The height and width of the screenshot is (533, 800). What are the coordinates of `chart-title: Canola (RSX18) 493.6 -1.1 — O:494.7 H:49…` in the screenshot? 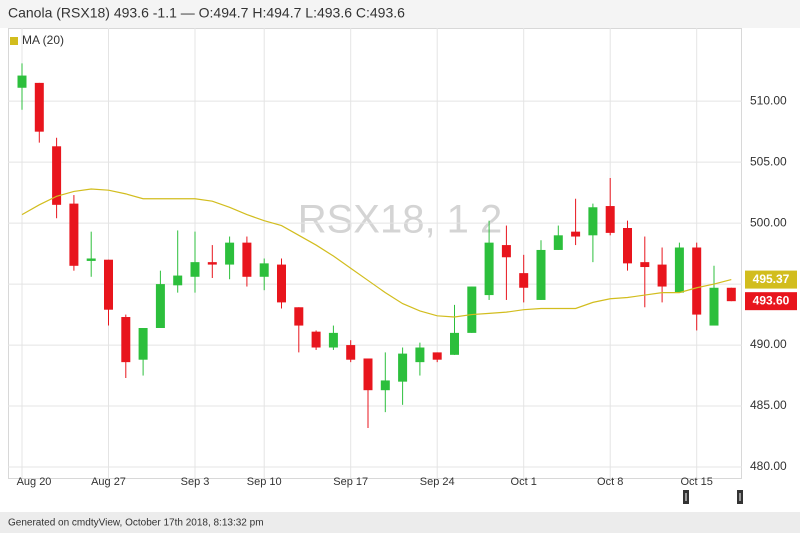 It's located at (206, 13).